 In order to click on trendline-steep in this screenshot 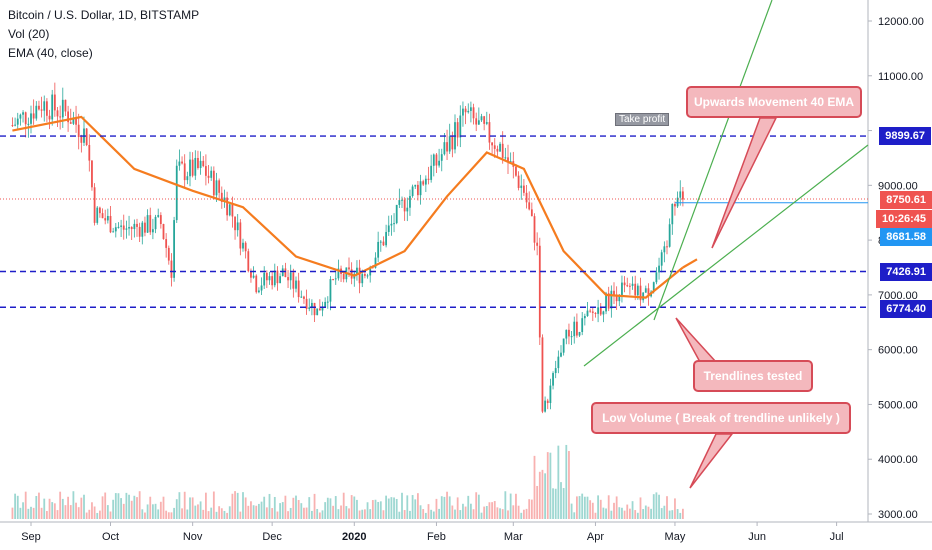, I will do `click(713, 160)`.